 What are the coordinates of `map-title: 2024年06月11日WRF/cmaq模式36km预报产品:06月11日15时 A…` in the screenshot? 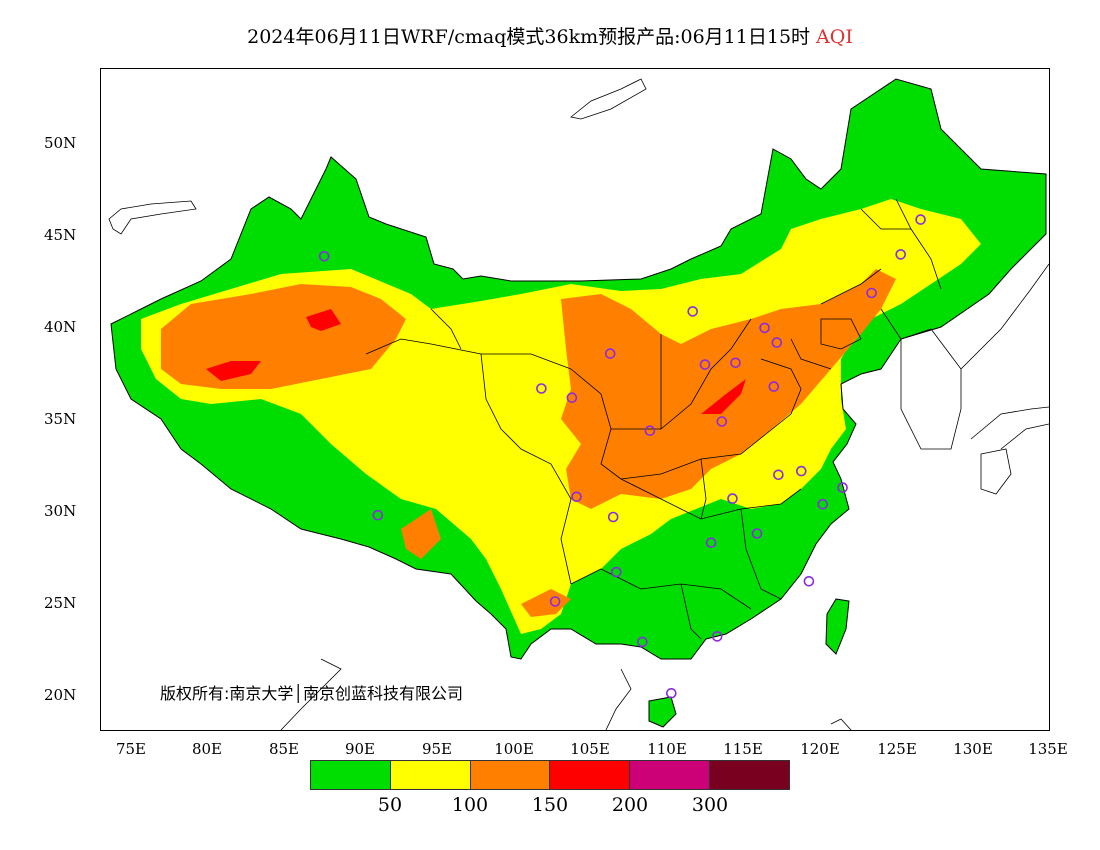 It's located at (550, 35).